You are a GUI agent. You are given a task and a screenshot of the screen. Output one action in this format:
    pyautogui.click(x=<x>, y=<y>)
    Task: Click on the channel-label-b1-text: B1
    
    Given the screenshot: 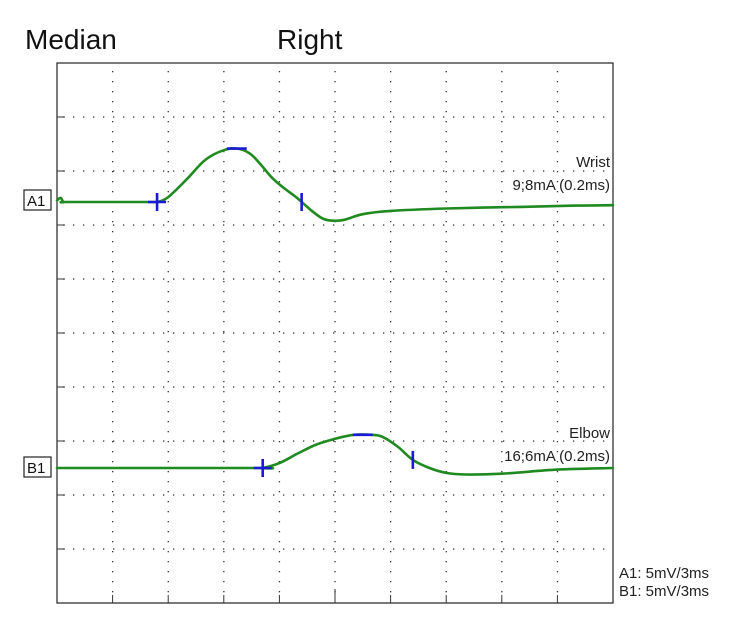 What is the action you would take?
    pyautogui.click(x=36, y=468)
    